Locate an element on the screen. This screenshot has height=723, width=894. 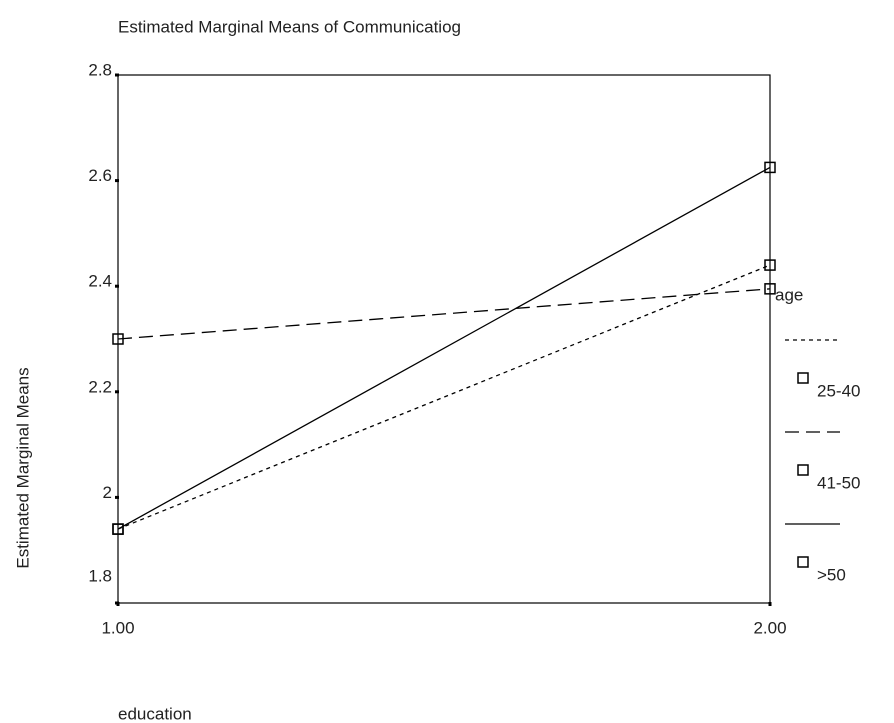
legend-title: age is located at coordinates (789, 294).